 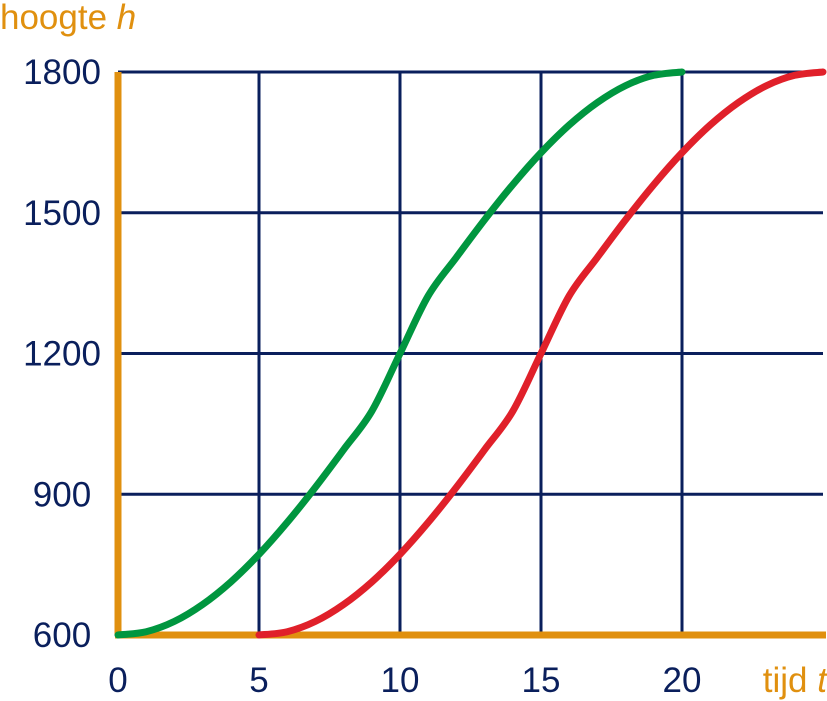 What do you see at coordinates (62, 213) in the screenshot?
I see `y-tick-label: 1500` at bounding box center [62, 213].